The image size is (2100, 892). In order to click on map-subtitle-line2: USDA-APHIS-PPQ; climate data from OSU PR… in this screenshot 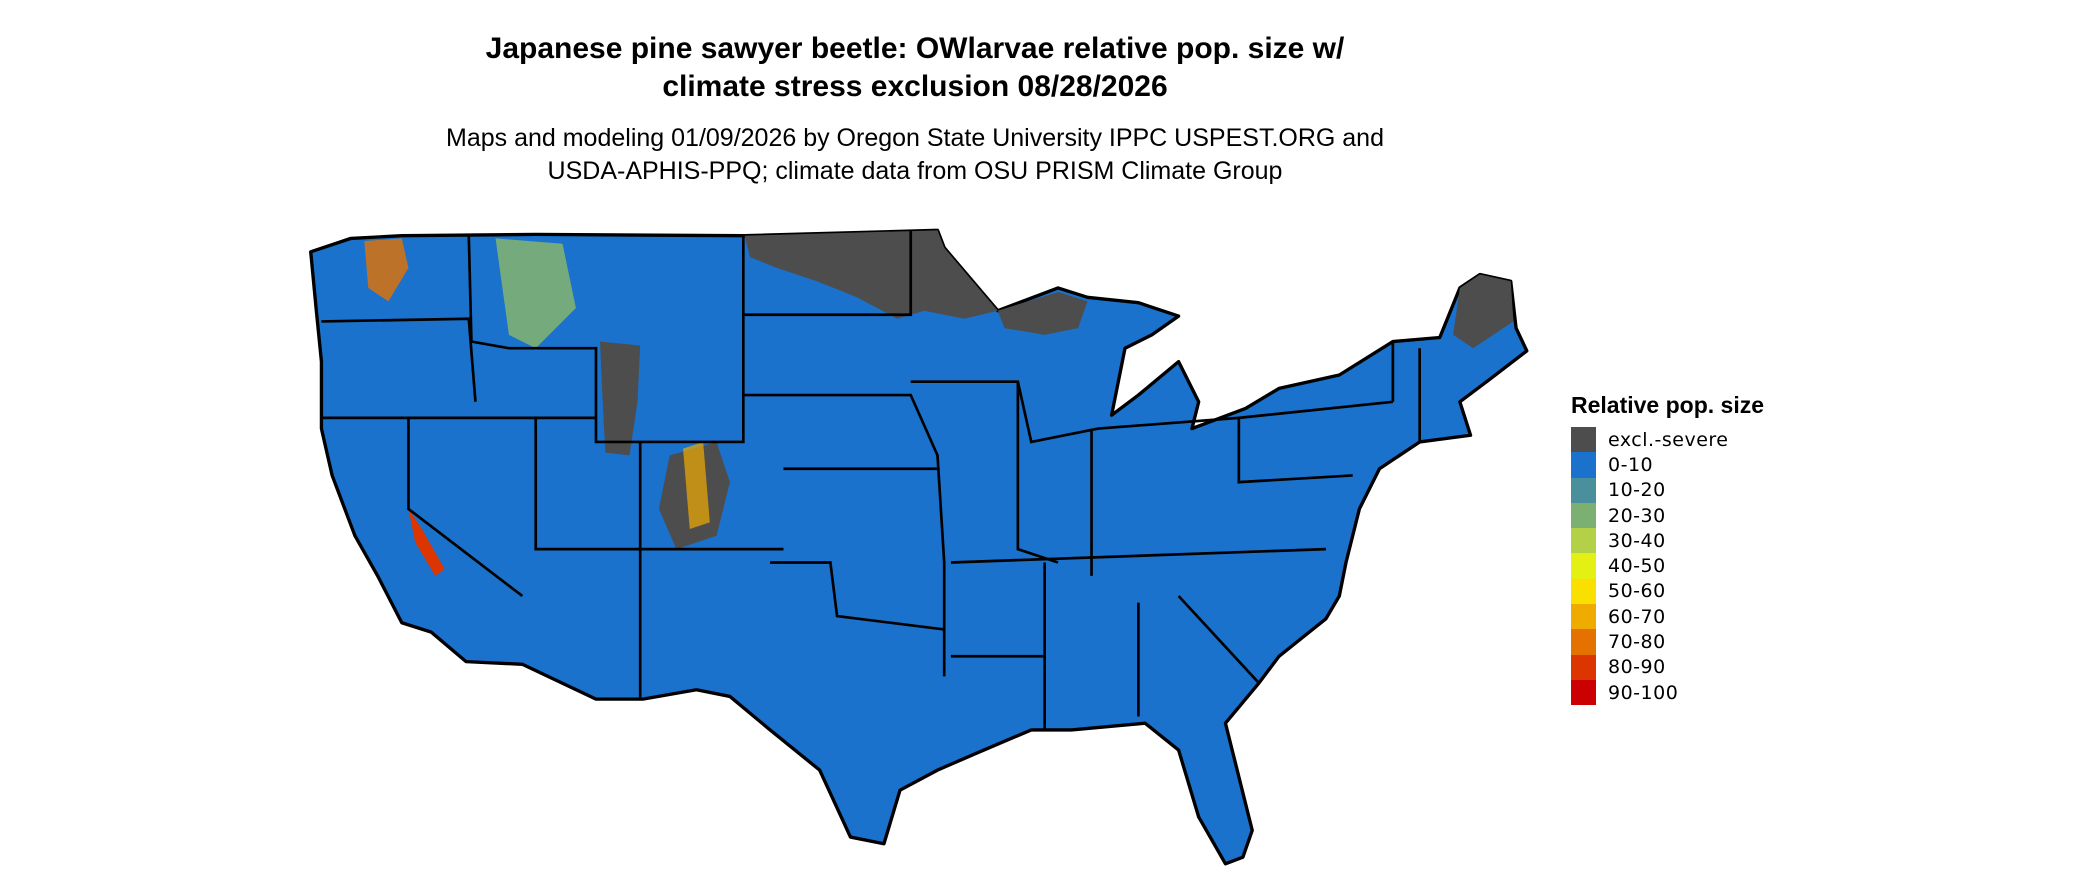, I will do `click(915, 171)`.